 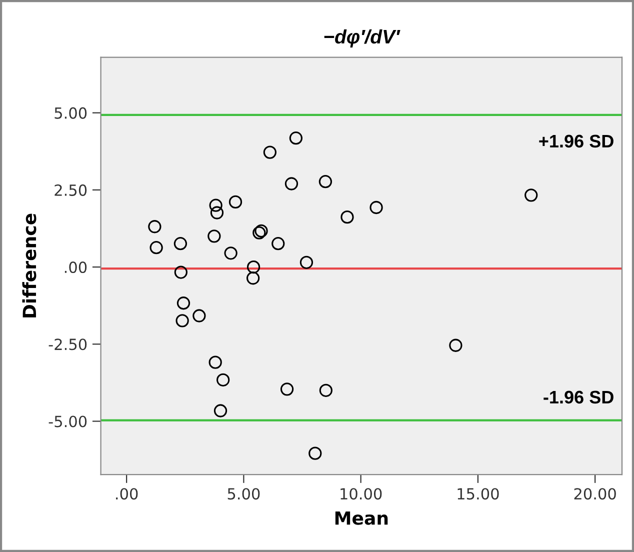 What do you see at coordinates (70, 113) in the screenshot?
I see `y-tick-label: 5.00` at bounding box center [70, 113].